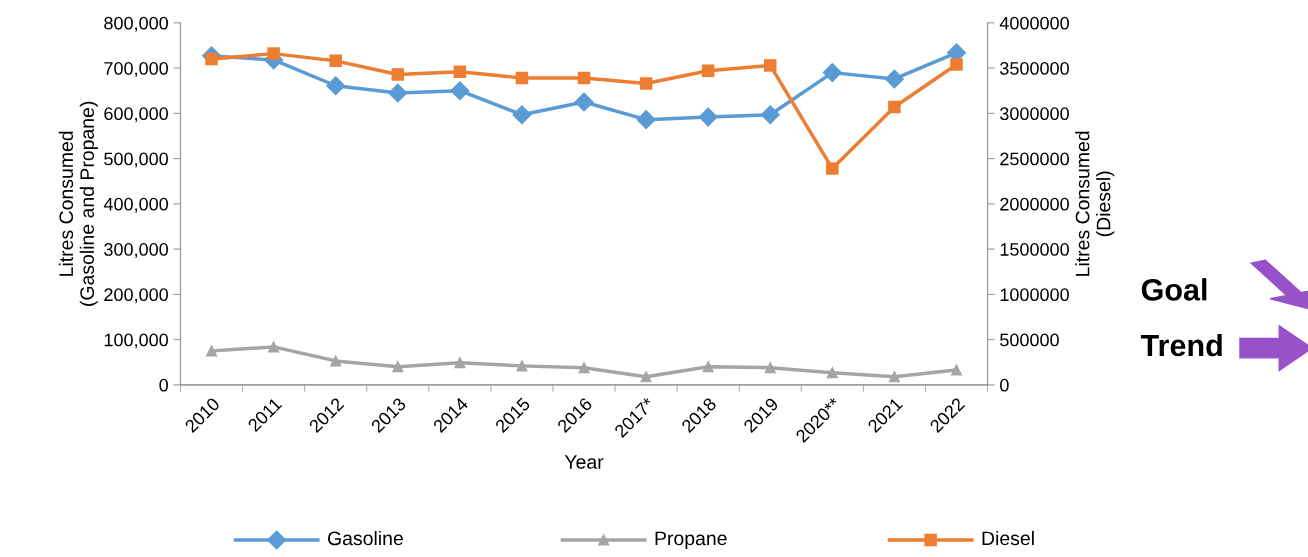  I want to click on y-tick-label: 0, so click(163, 385).